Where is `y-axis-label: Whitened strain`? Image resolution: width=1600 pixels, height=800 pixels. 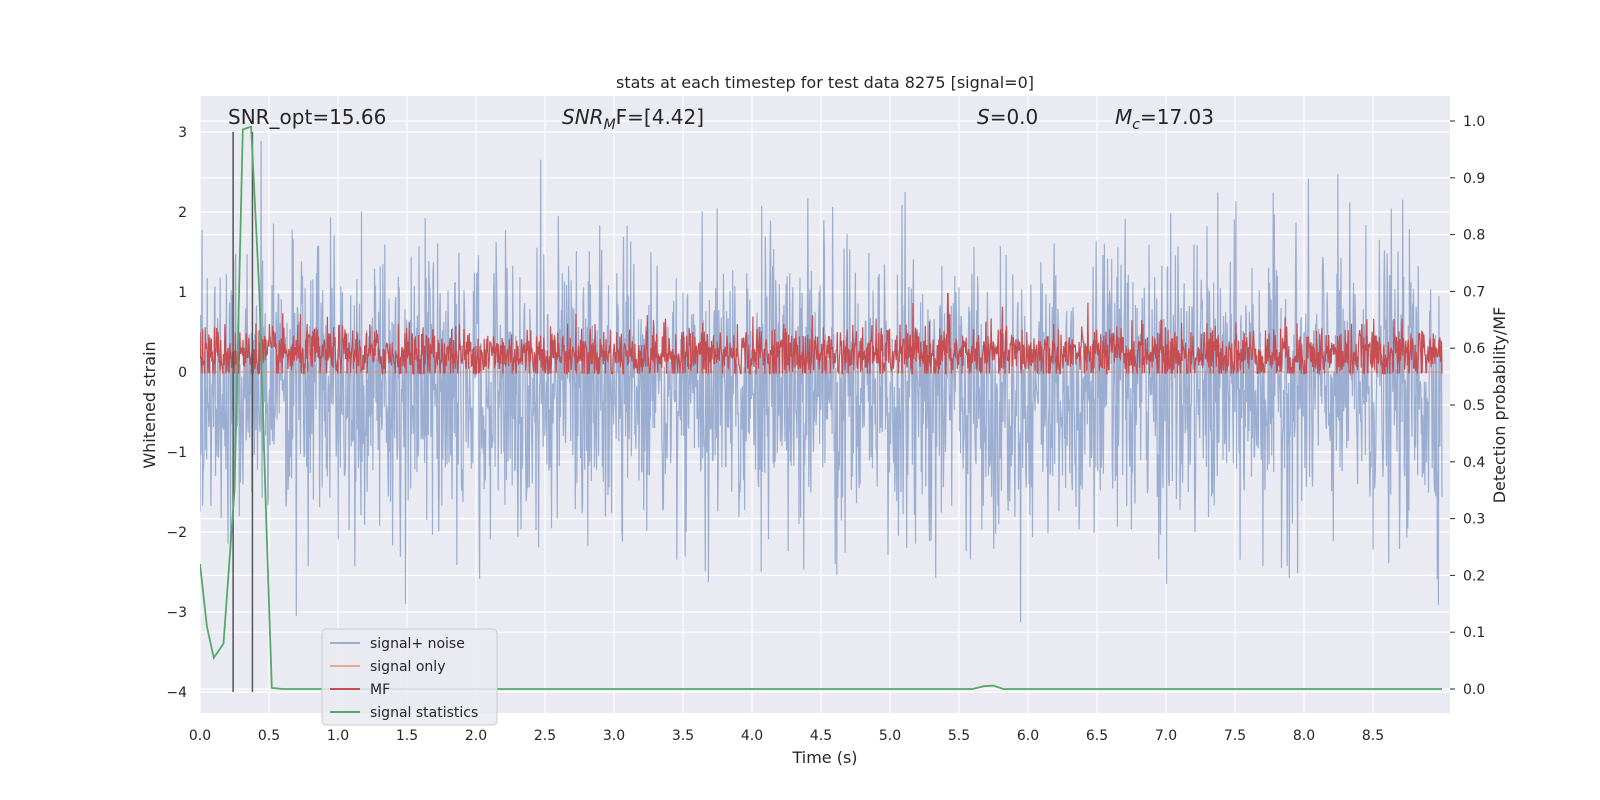 y-axis-label: Whitened strain is located at coordinates (149, 404).